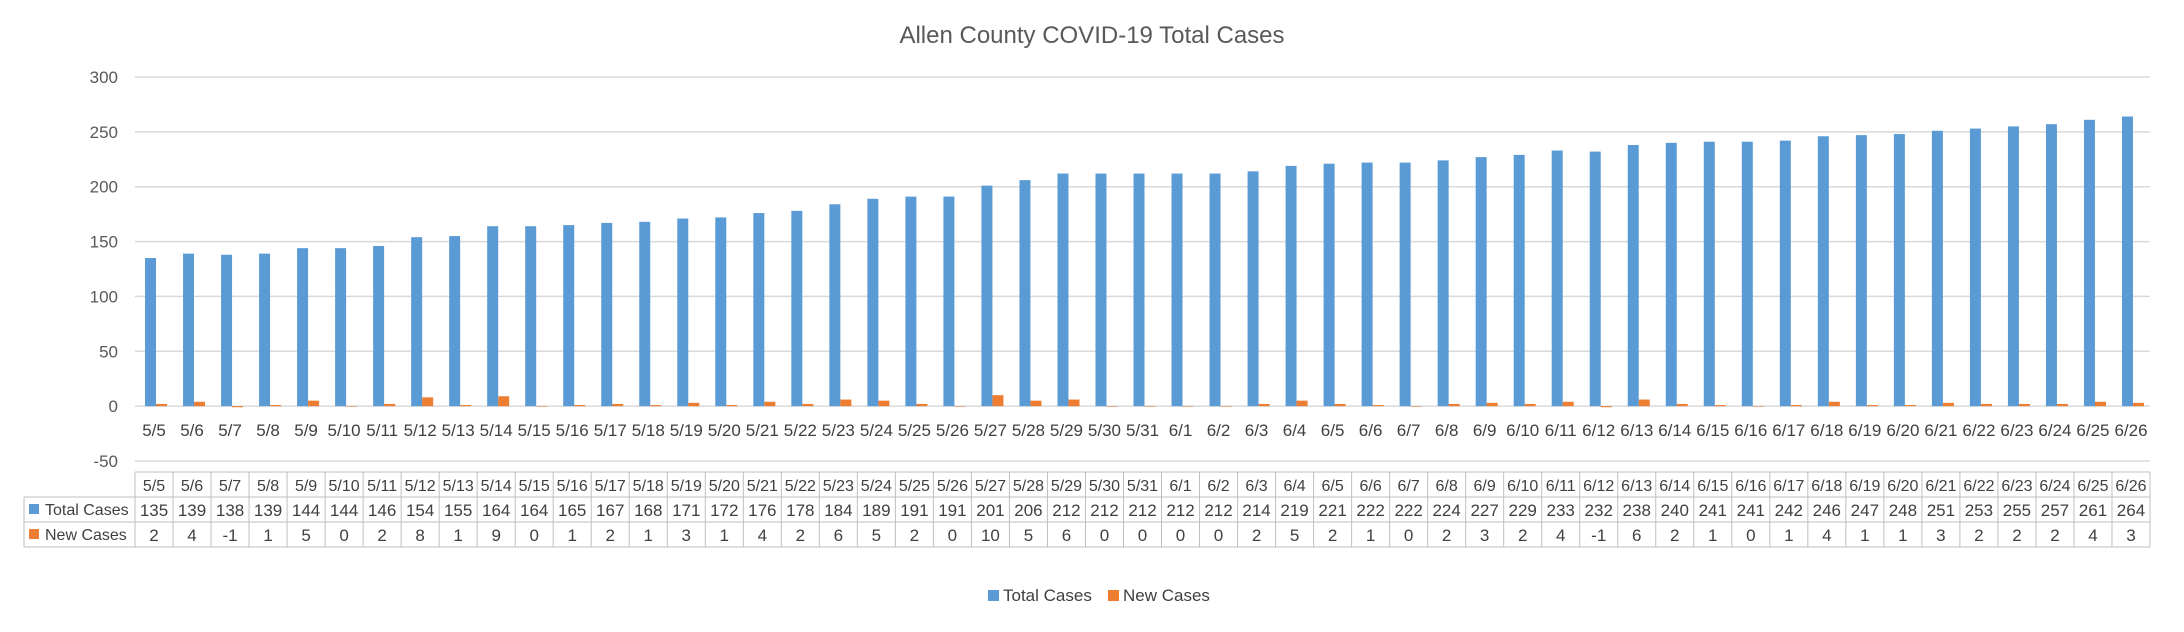 The height and width of the screenshot is (632, 2184). I want to click on table-header-cell: 5/28, so click(1028, 486).